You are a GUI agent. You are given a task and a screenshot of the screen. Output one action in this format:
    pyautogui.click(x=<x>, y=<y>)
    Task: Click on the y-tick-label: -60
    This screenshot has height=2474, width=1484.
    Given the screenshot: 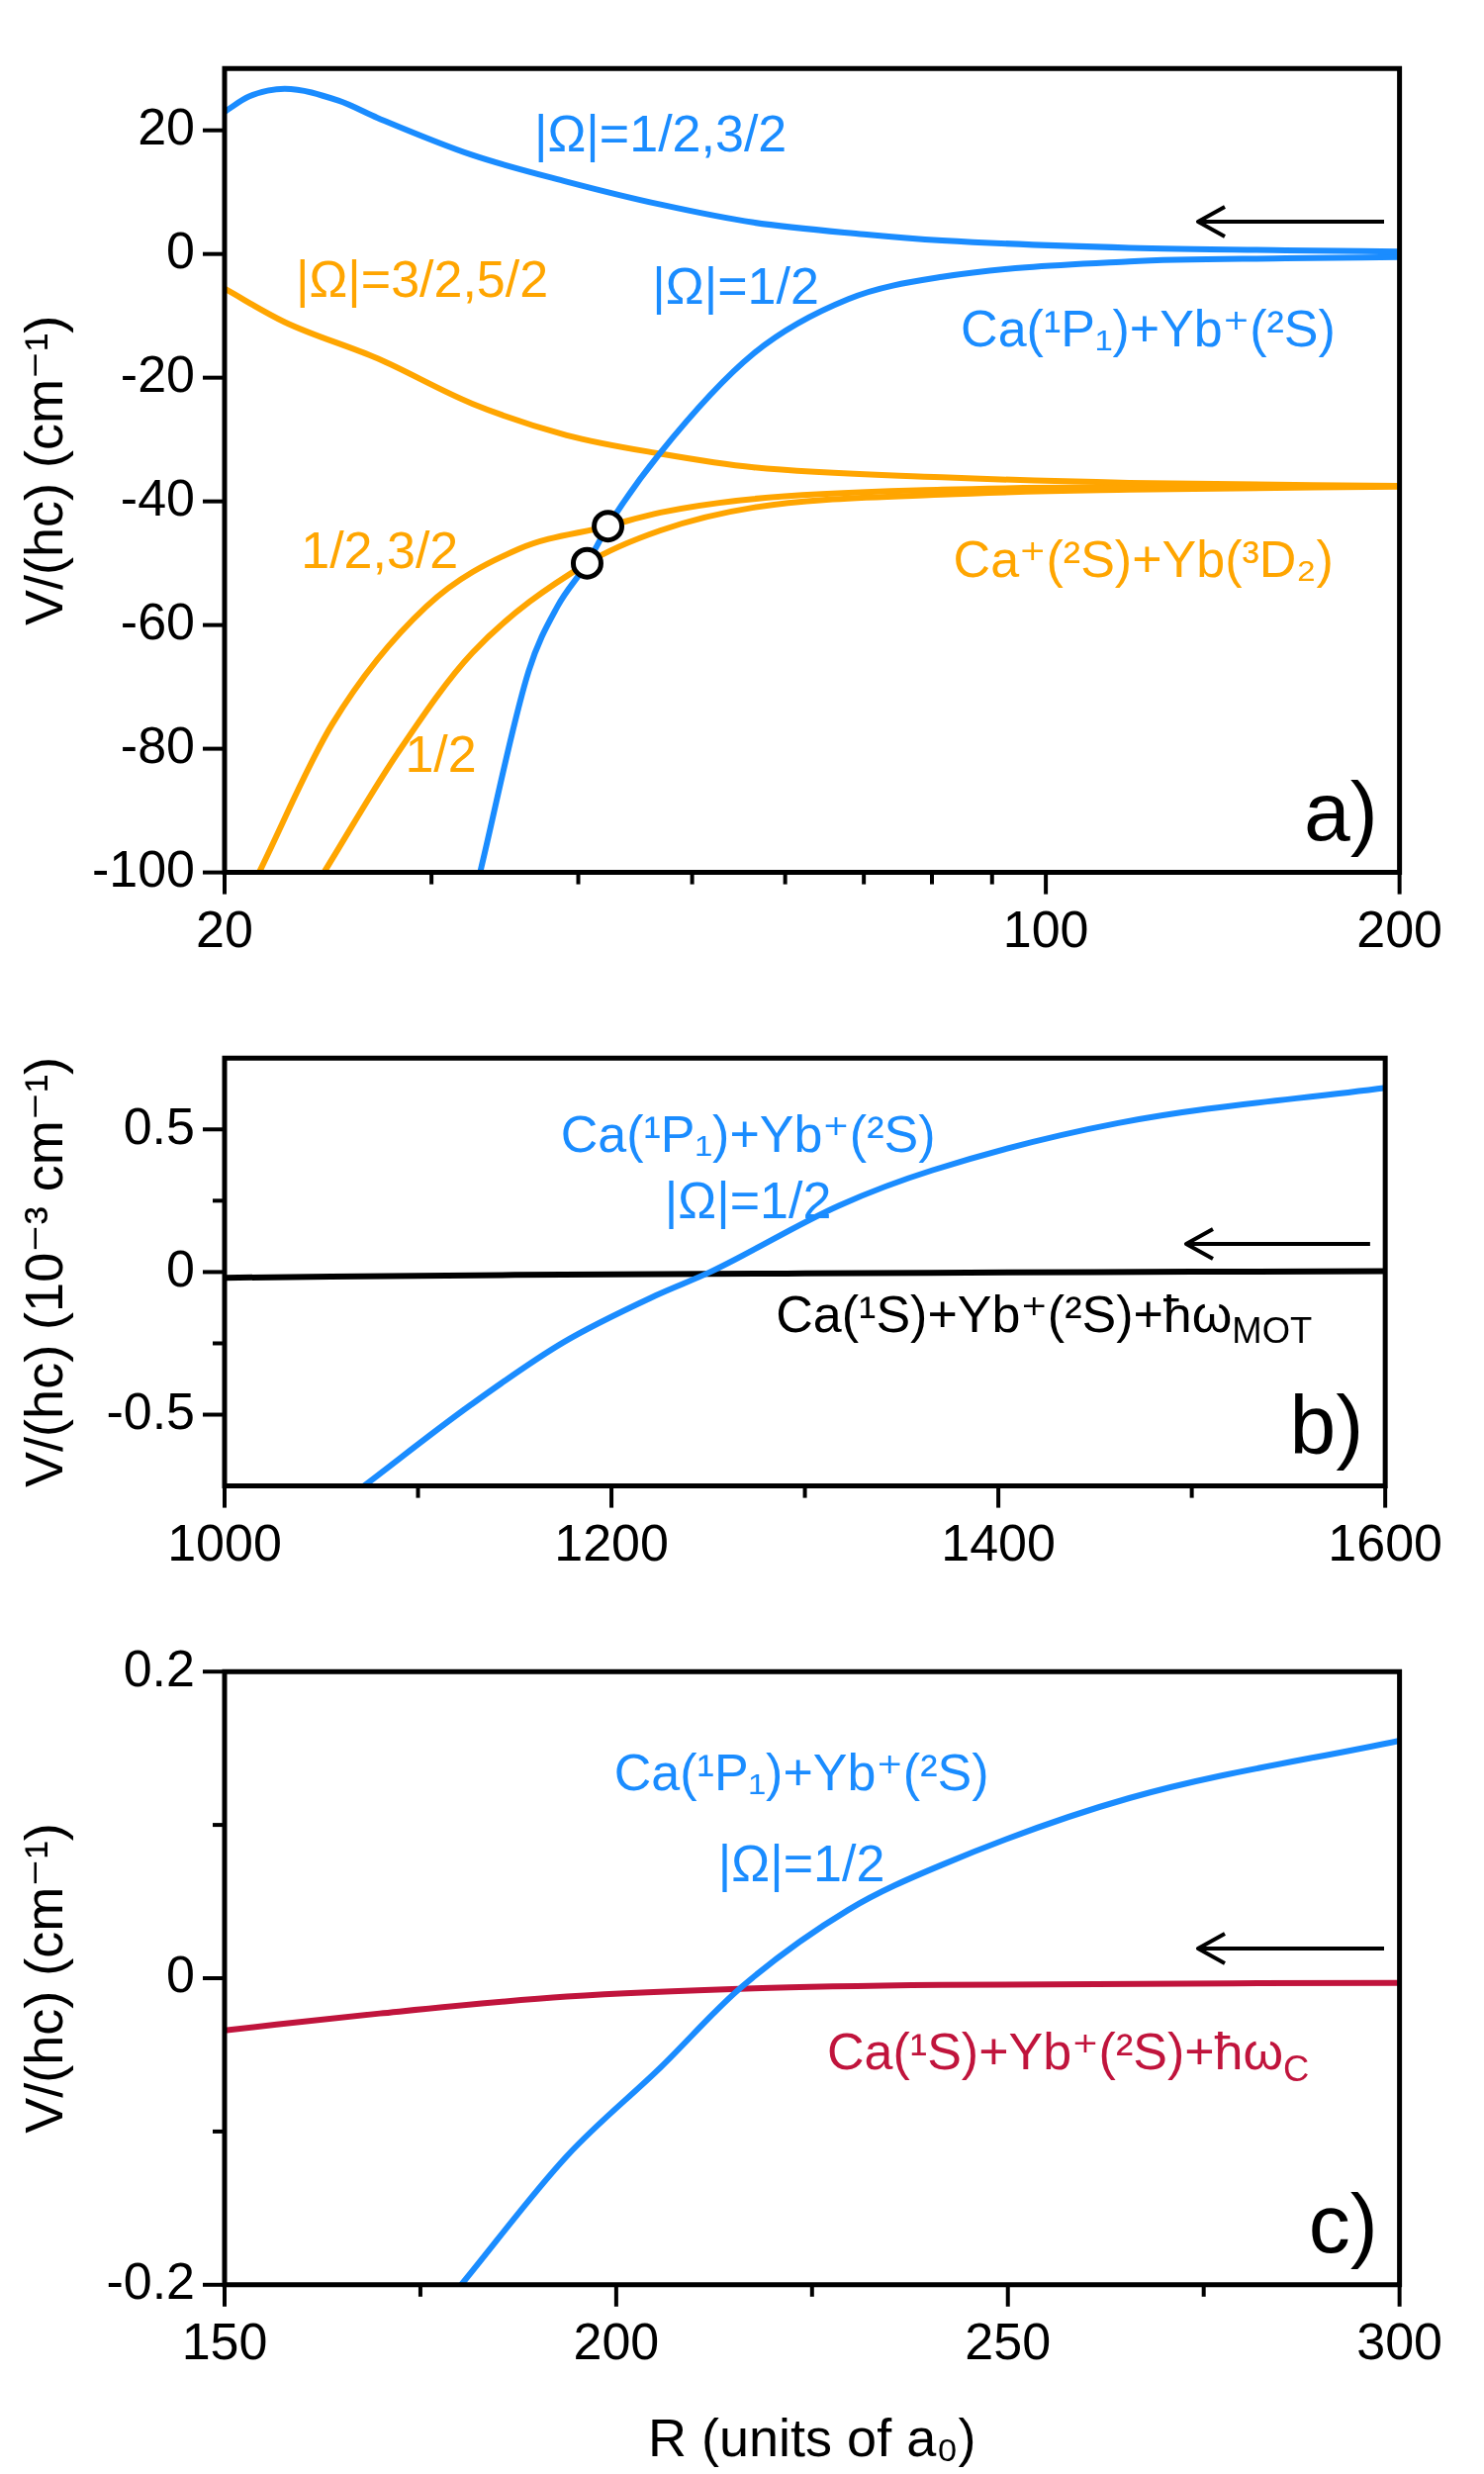 What is the action you would take?
    pyautogui.click(x=157, y=621)
    